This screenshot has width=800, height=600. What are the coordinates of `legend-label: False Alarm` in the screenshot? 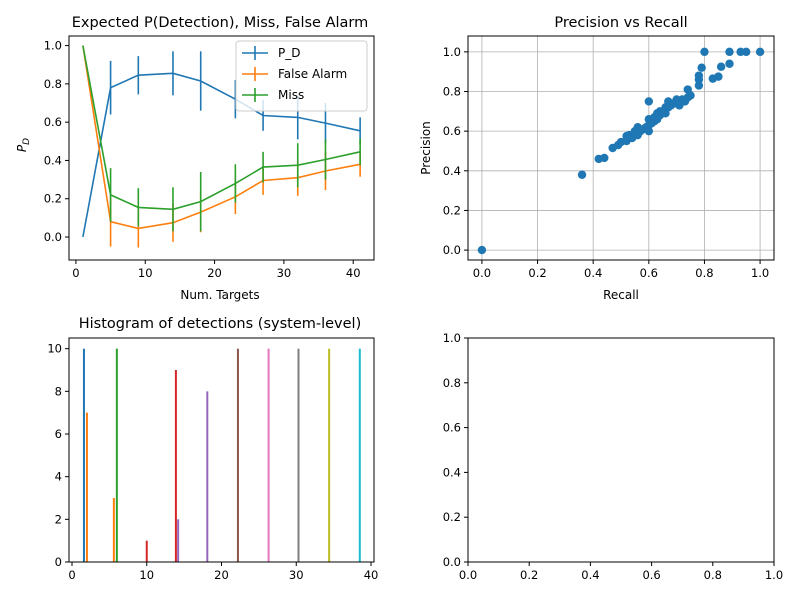 It's located at (312, 74).